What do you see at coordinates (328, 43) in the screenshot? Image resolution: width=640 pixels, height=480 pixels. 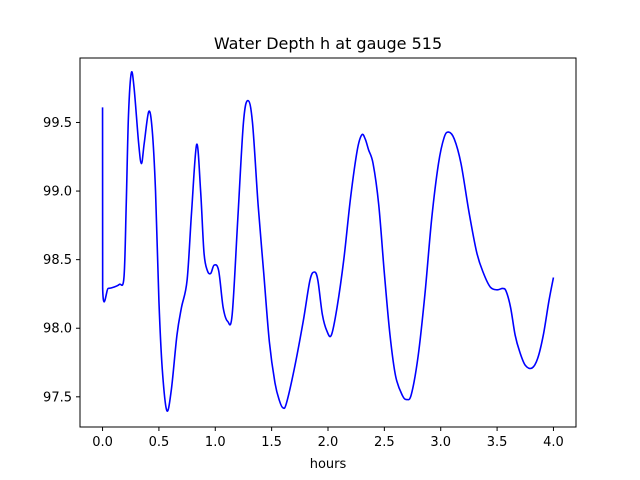 I see `chart-title: Water Depth h at gauge 515` at bounding box center [328, 43].